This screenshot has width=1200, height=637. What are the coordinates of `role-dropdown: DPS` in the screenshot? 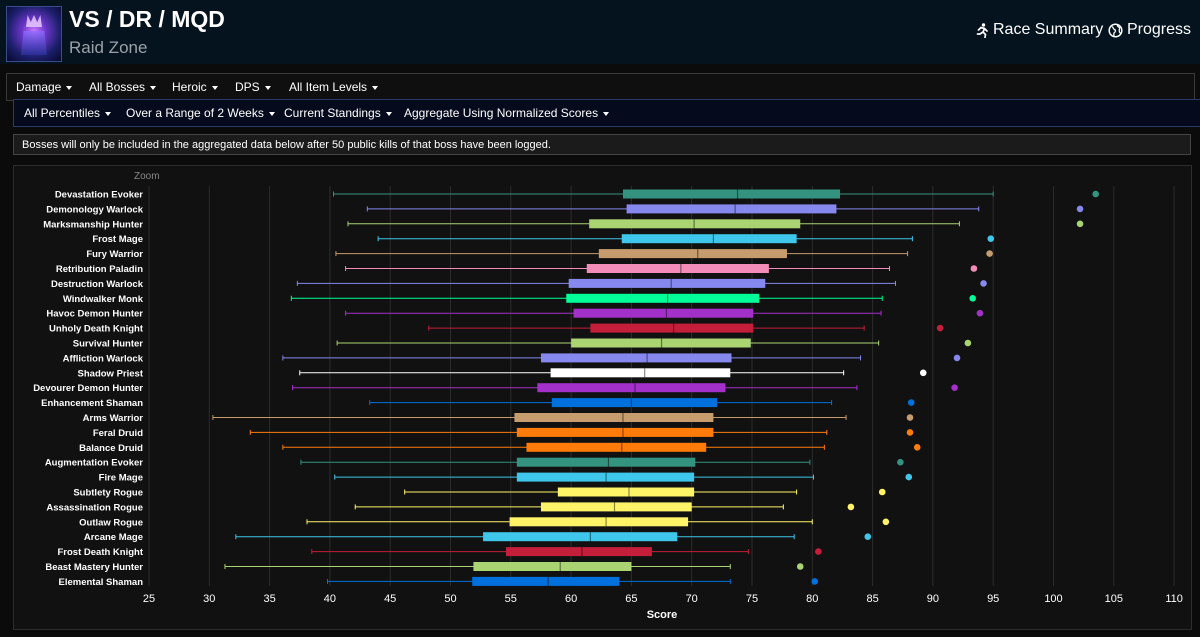 It's located at (253, 87).